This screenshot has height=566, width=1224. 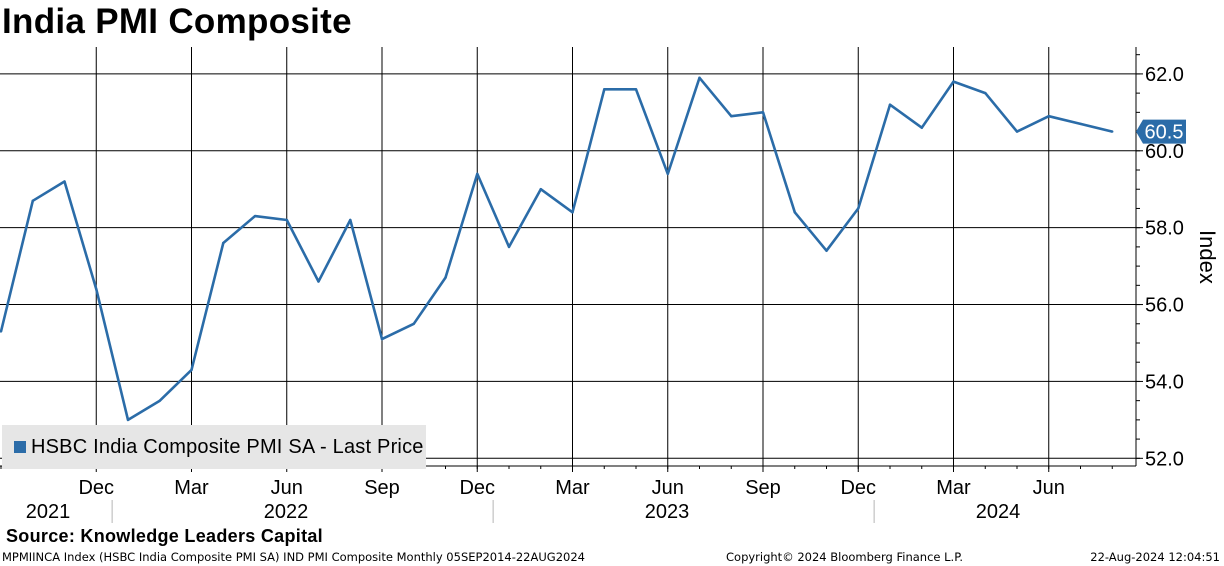 I want to click on footer-timestamp: 22-Aug-2024 12:04:51, so click(x=1155, y=557).